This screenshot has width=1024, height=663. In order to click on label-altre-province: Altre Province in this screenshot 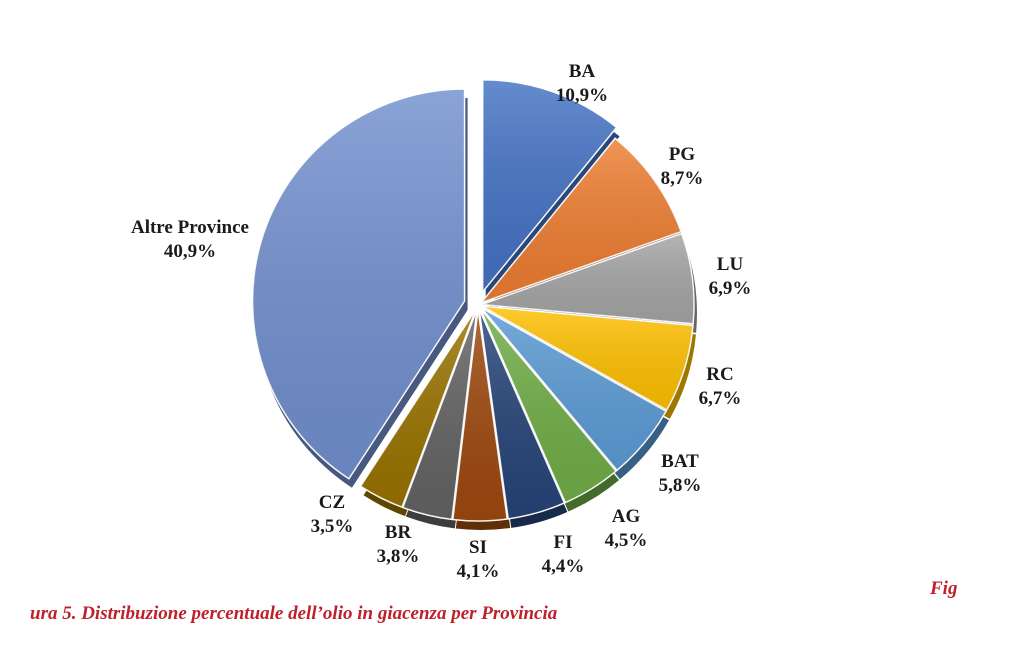, I will do `click(190, 227)`.